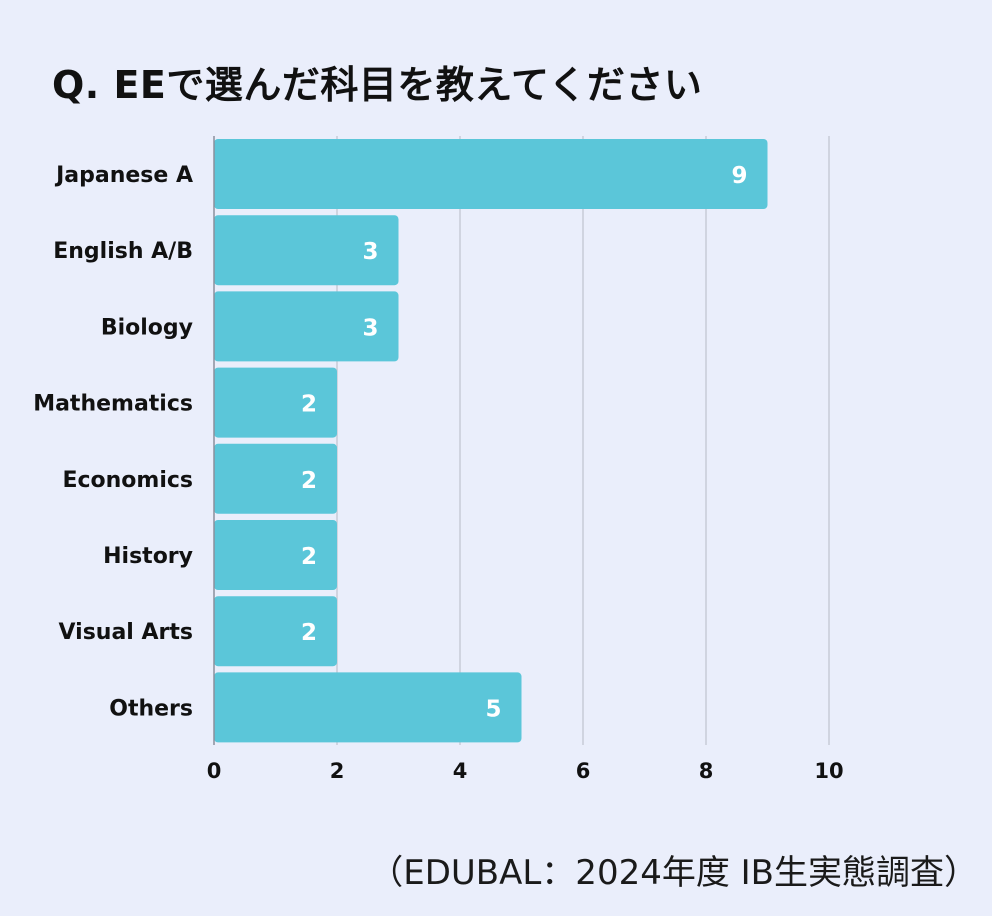 Image resolution: width=992 pixels, height=916 pixels. I want to click on category-label: Biology, so click(147, 327).